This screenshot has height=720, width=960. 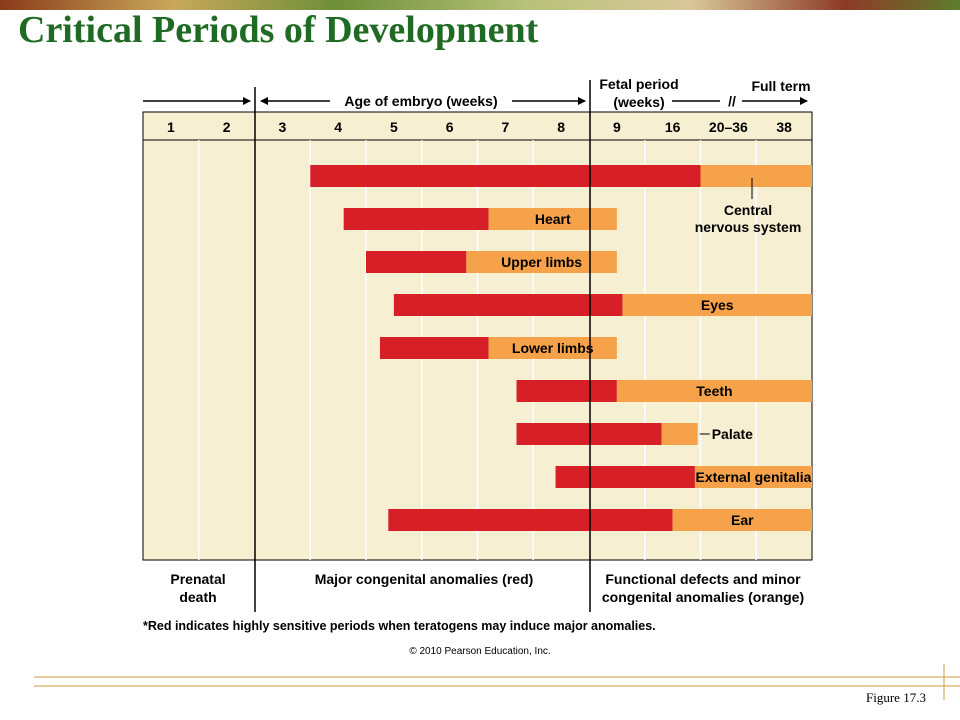 I want to click on prenatal-death-label-line1: Prenatal, so click(x=197, y=579).